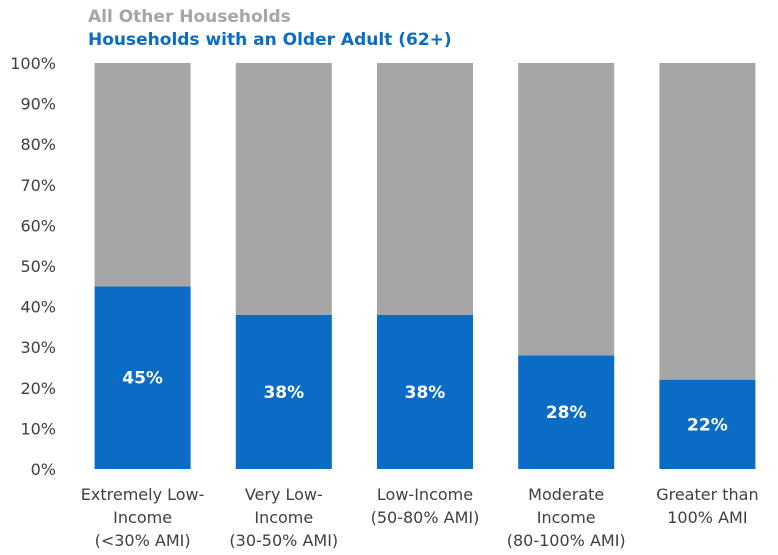 The height and width of the screenshot is (555, 778). What do you see at coordinates (38, 225) in the screenshot?
I see `y-tick-label: 60%` at bounding box center [38, 225].